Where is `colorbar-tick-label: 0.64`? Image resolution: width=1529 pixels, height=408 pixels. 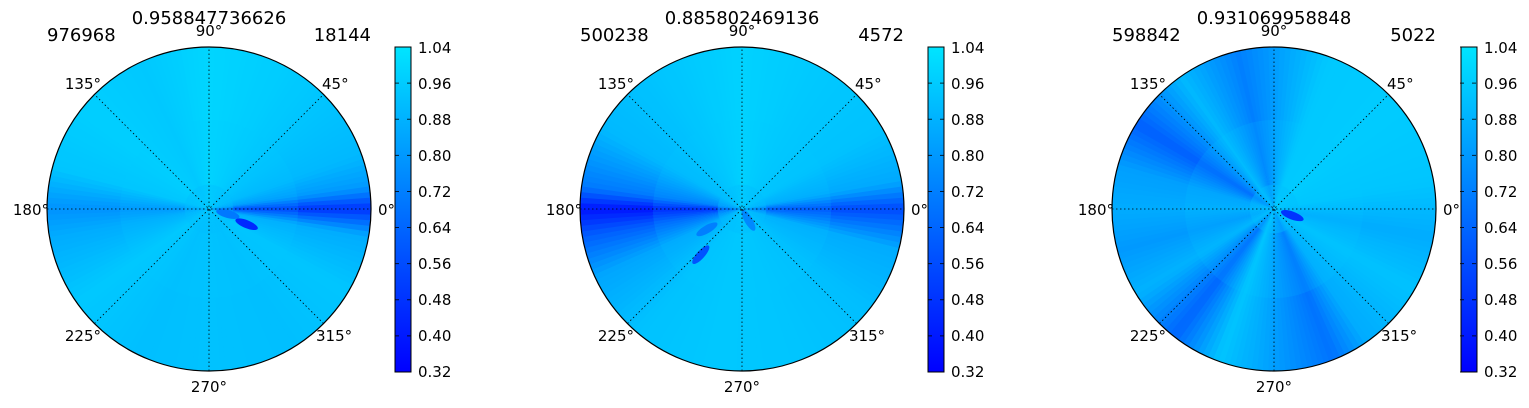 colorbar-tick-label: 0.64 is located at coordinates (1500, 228).